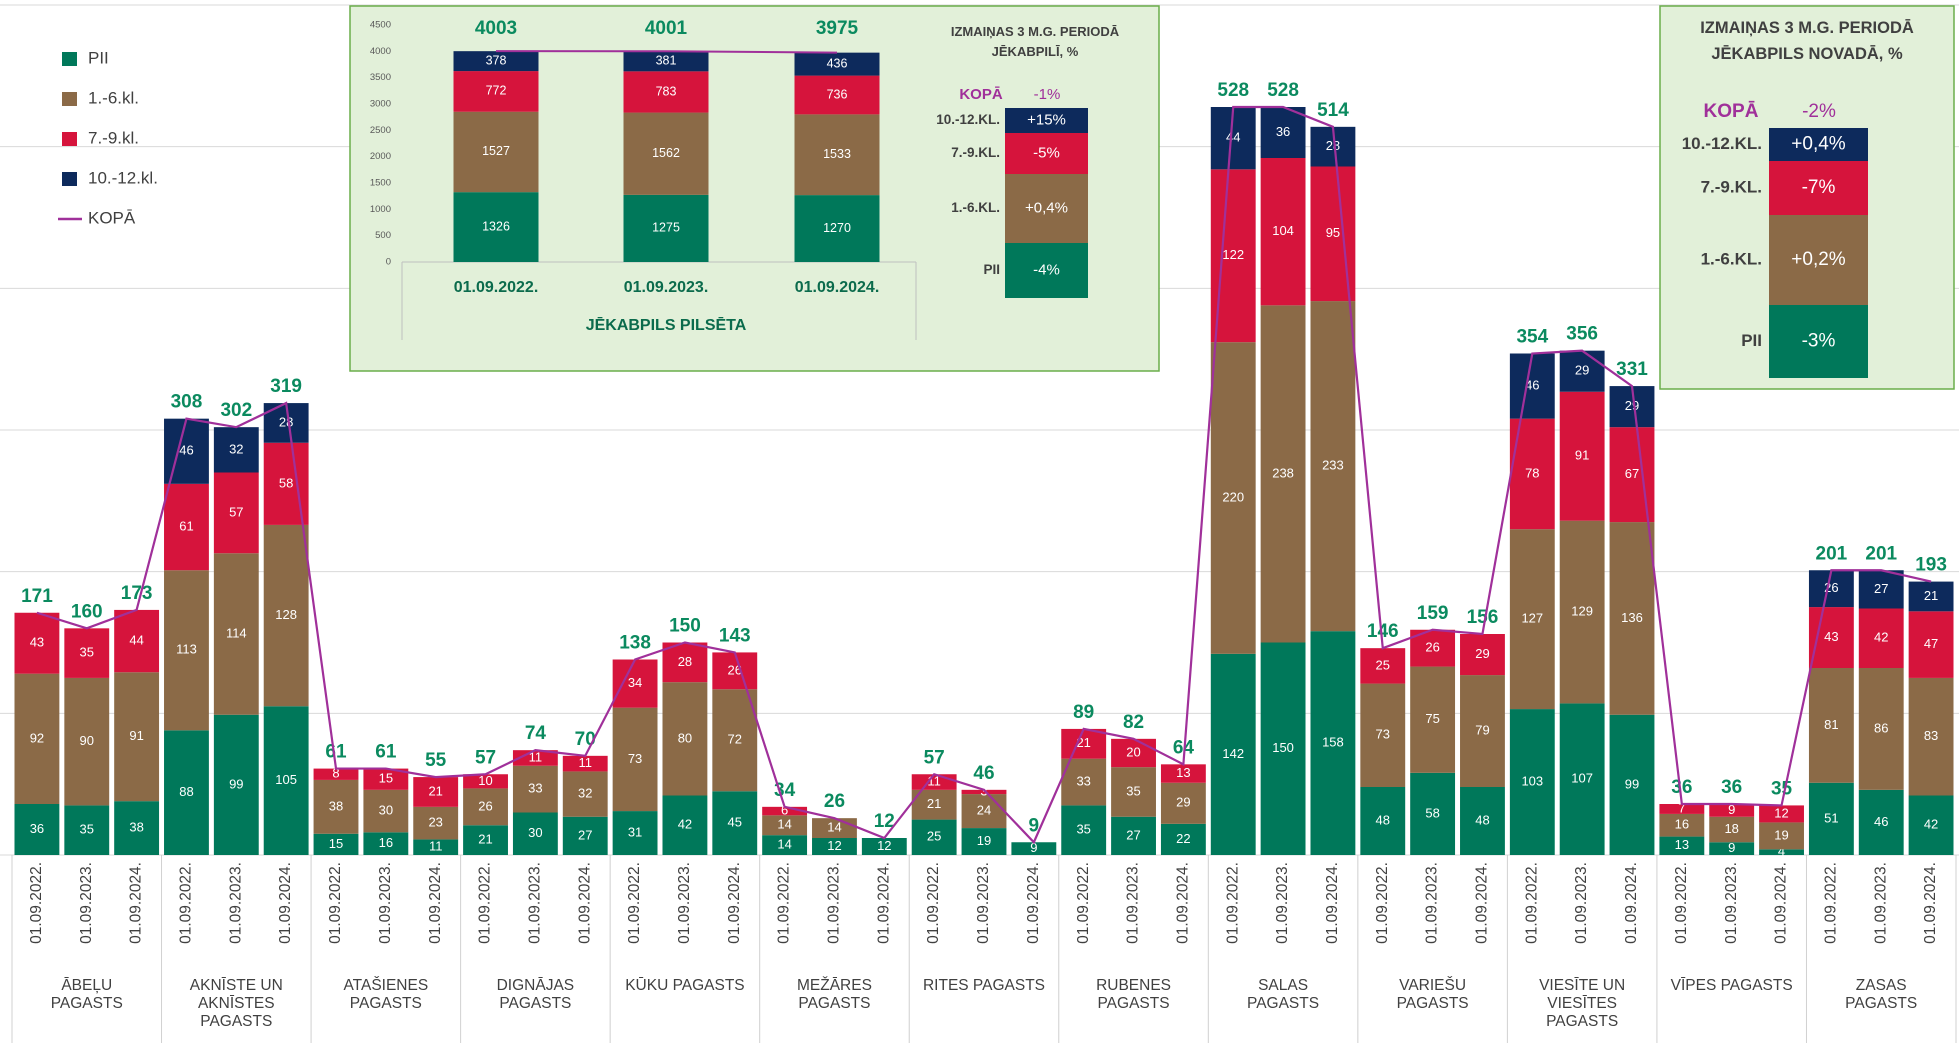 The height and width of the screenshot is (1043, 1959). I want to click on total-label: 34, so click(785, 790).